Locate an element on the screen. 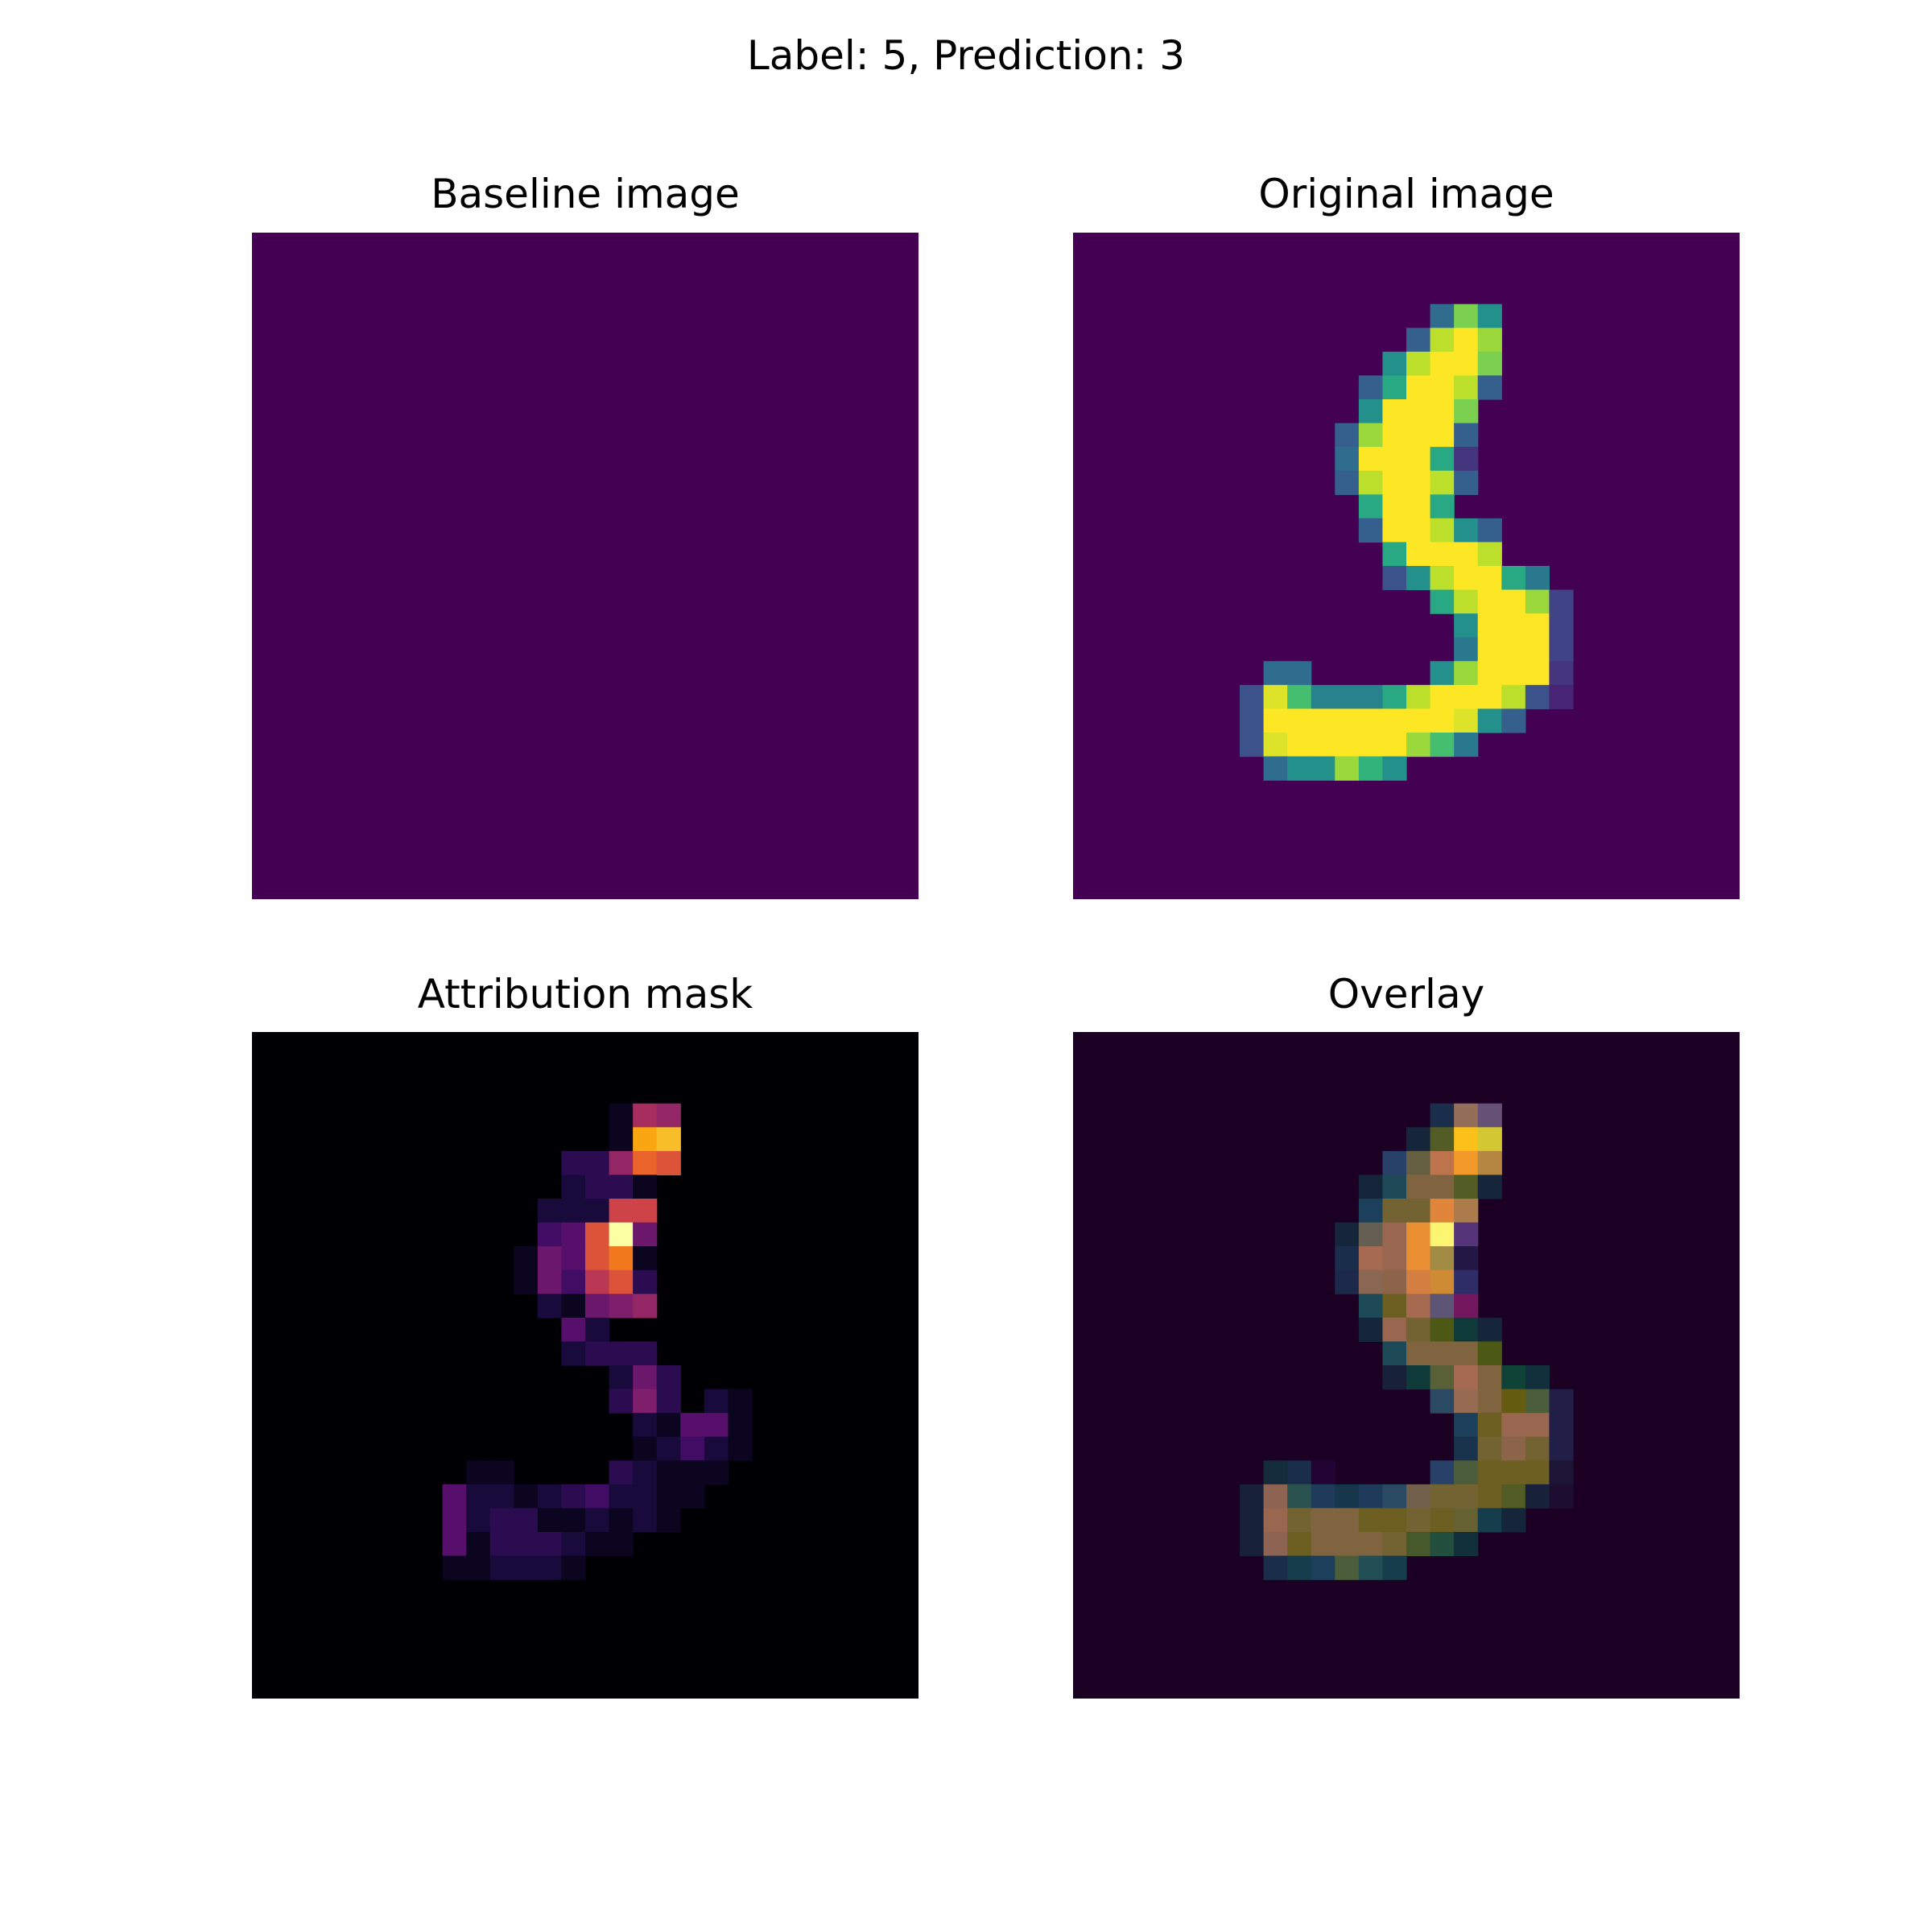  panel-title-baseline: Baseline image is located at coordinates (585, 194).